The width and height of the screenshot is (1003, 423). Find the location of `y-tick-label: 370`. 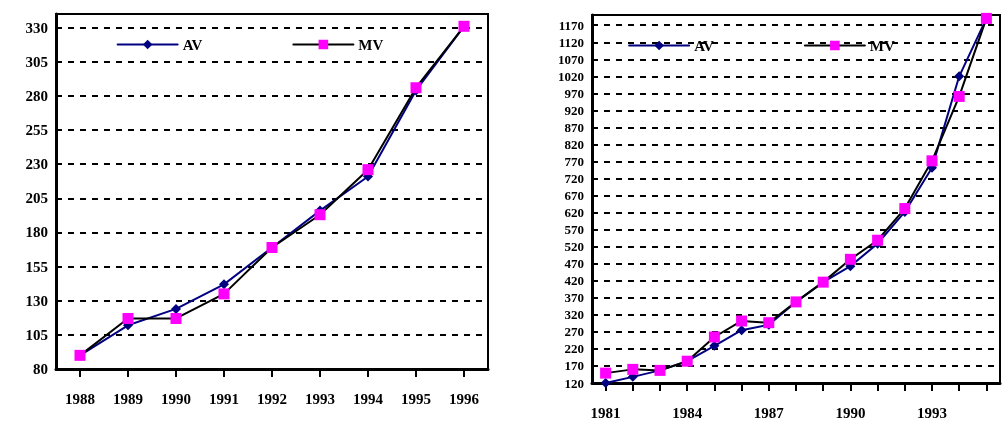

y-tick-label: 370 is located at coordinates (574, 298).